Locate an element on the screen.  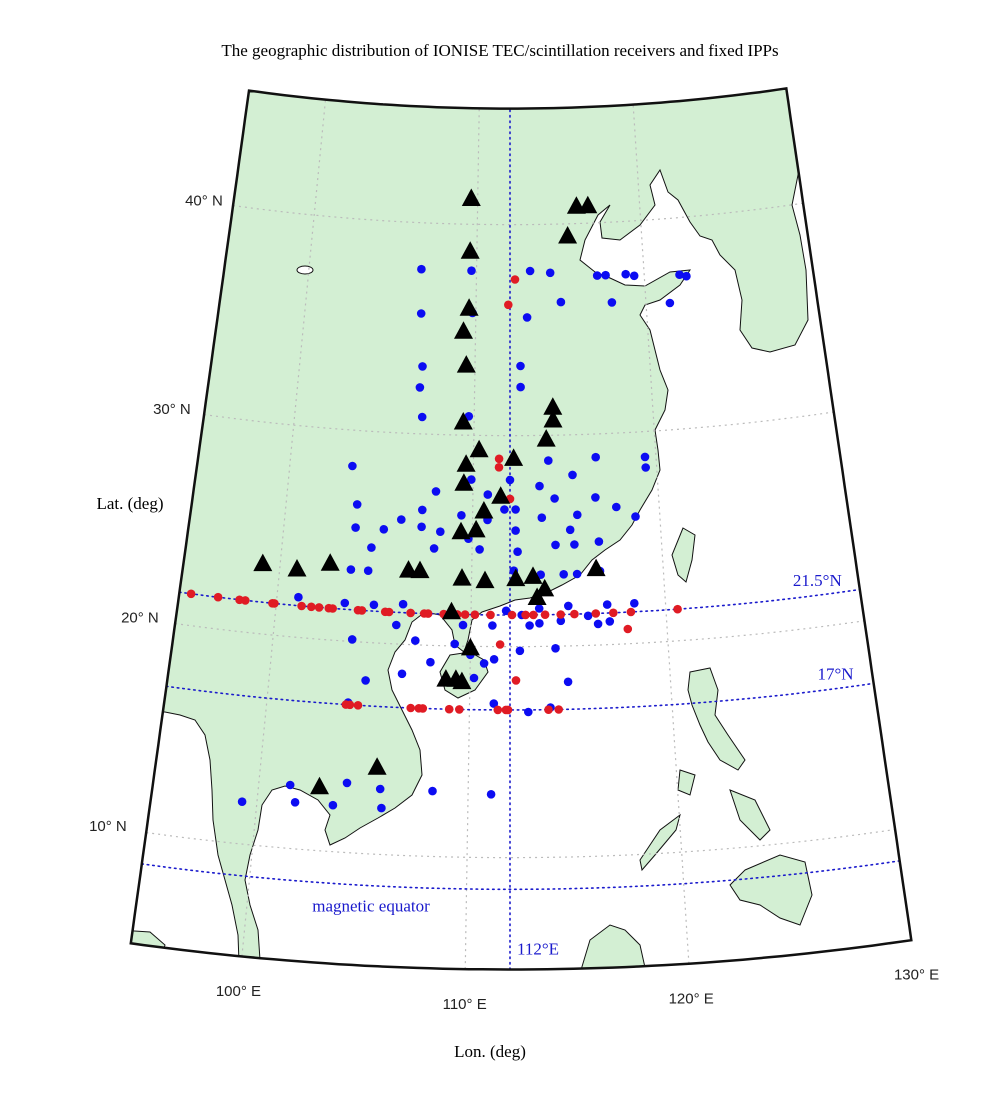
sumatra is located at coordinates (148, 949).